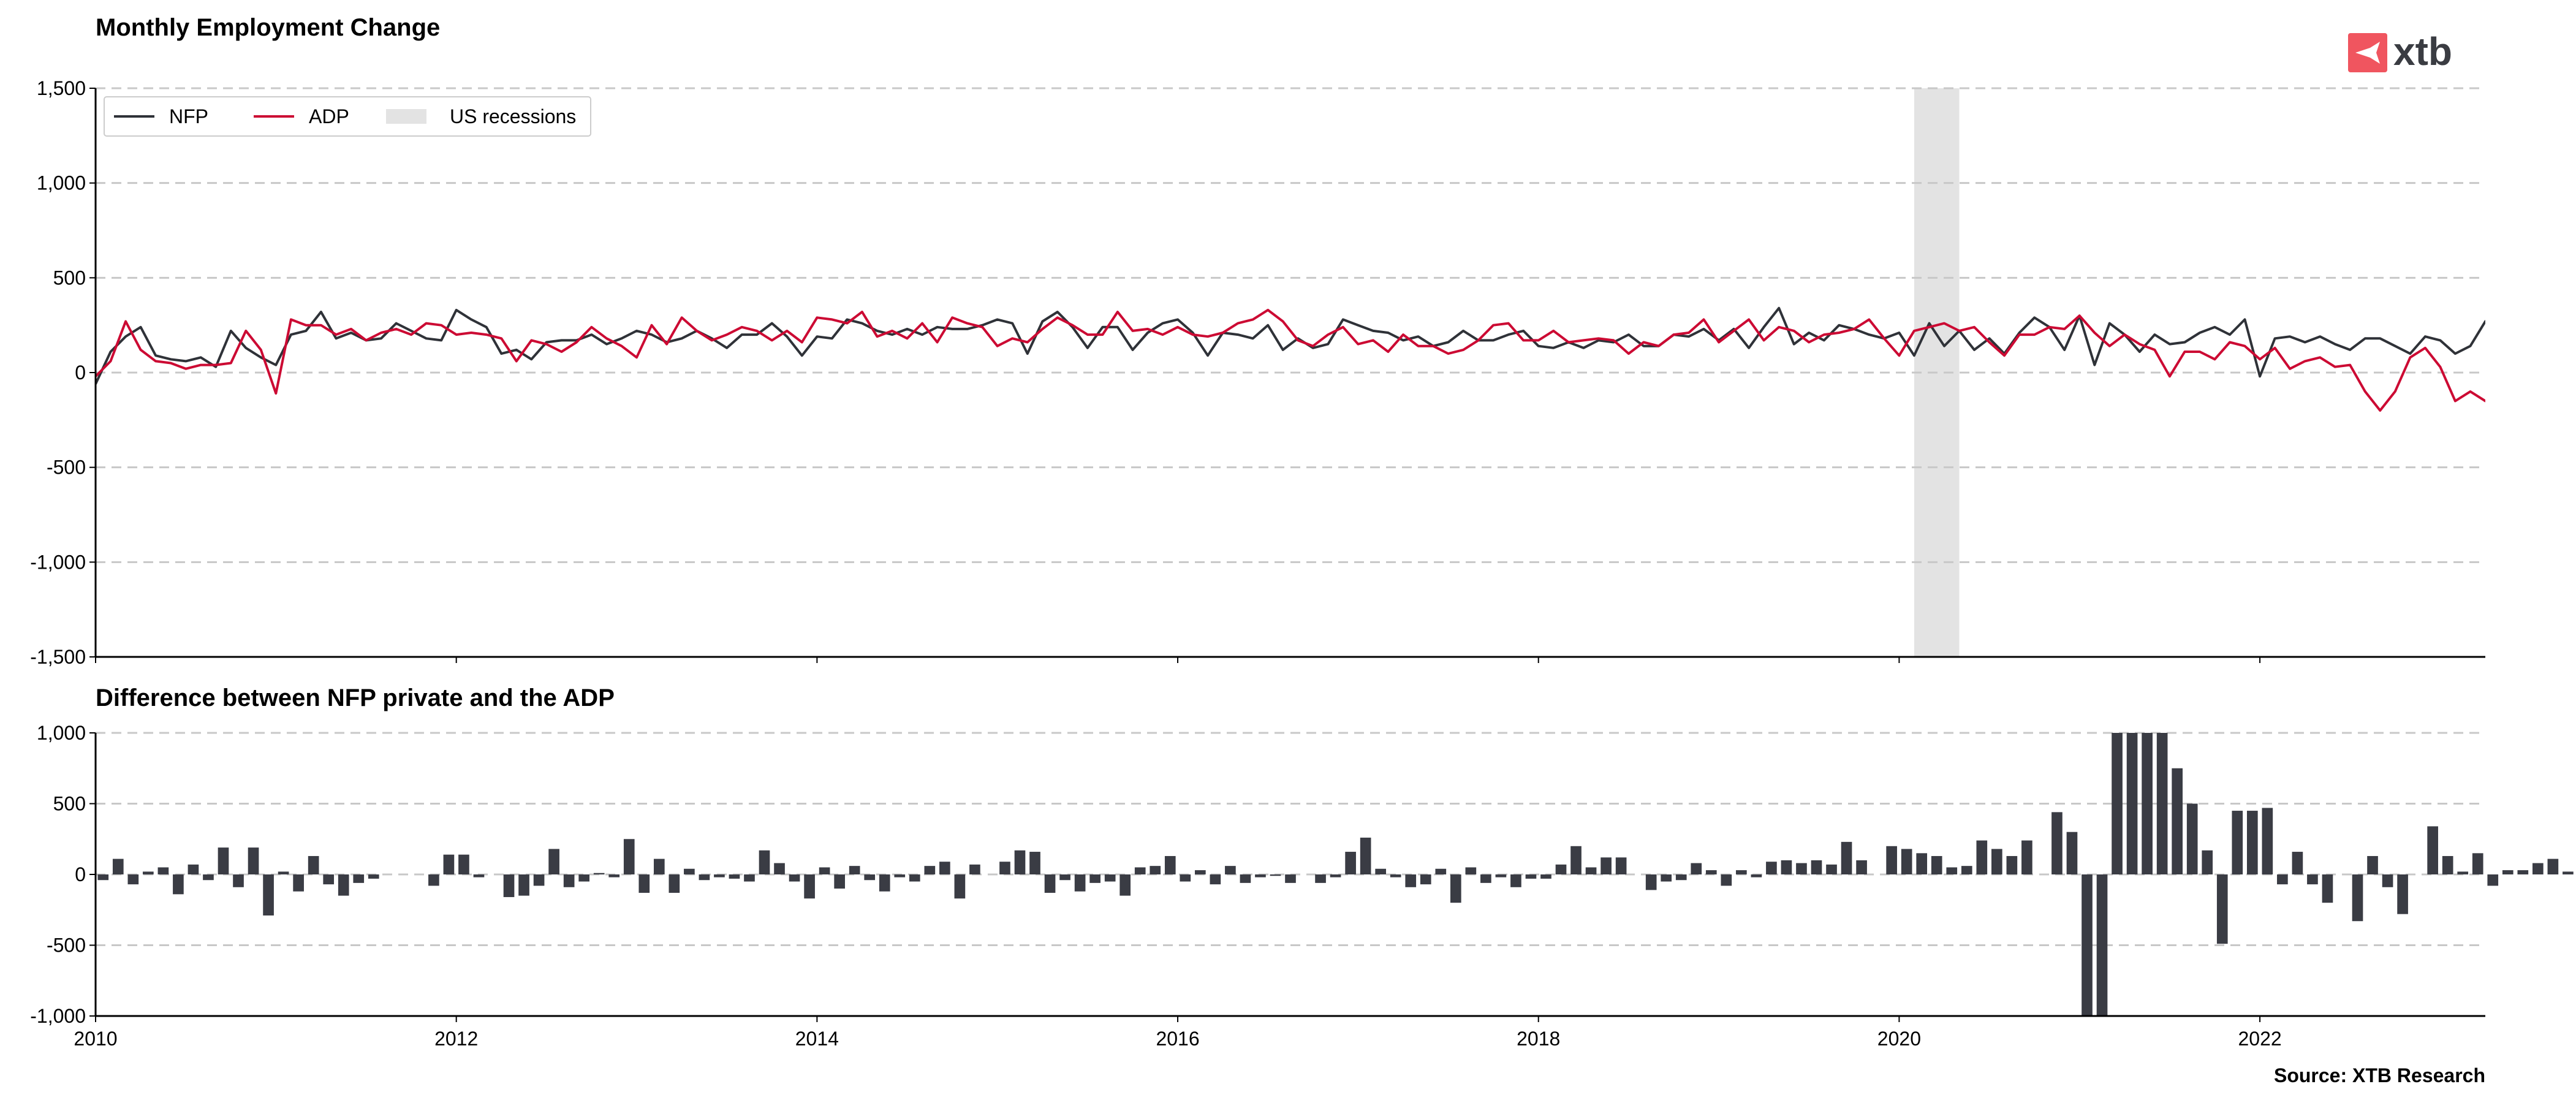 Image resolution: width=2576 pixels, height=1103 pixels. Describe the element at coordinates (456, 1039) in the screenshot. I see `x-tick-label: 2012` at that location.